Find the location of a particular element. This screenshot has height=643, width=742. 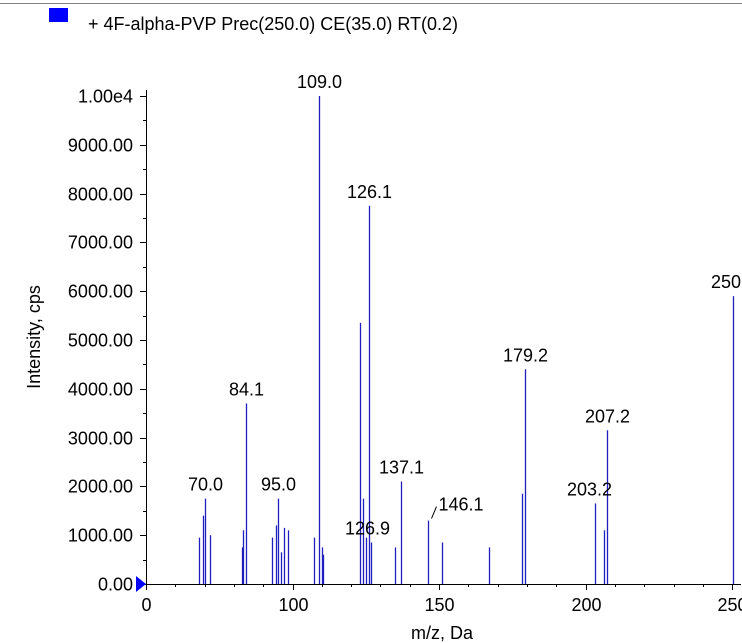

x-axis-label: m/z, Da is located at coordinates (442, 633).